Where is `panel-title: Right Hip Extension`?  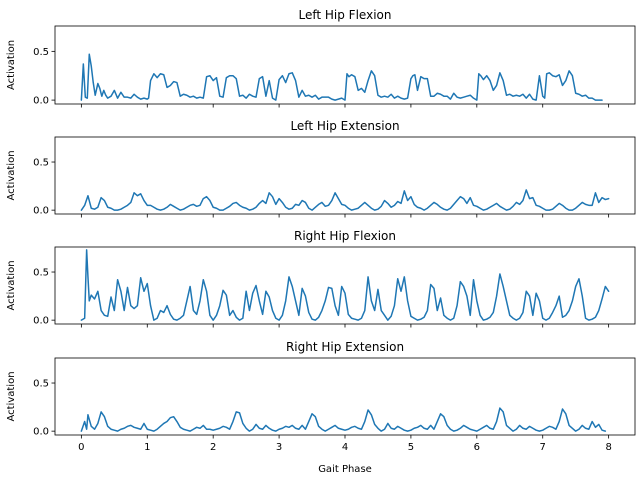 panel-title: Right Hip Extension is located at coordinates (345, 347).